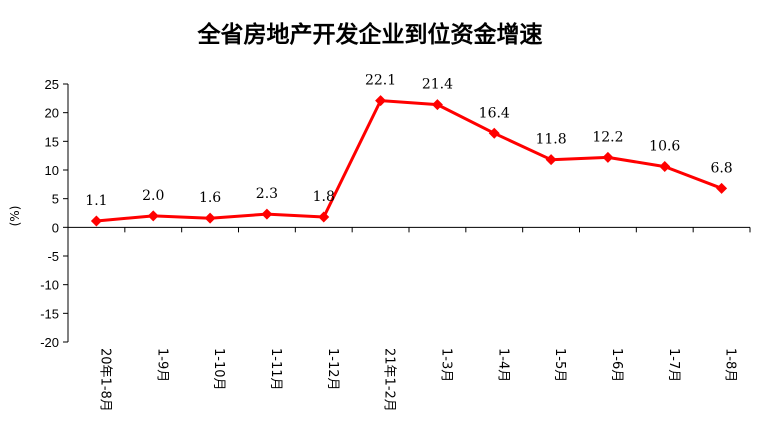 The height and width of the screenshot is (439, 779). What do you see at coordinates (15, 216) in the screenshot?
I see `y-axis-label: (%)` at bounding box center [15, 216].